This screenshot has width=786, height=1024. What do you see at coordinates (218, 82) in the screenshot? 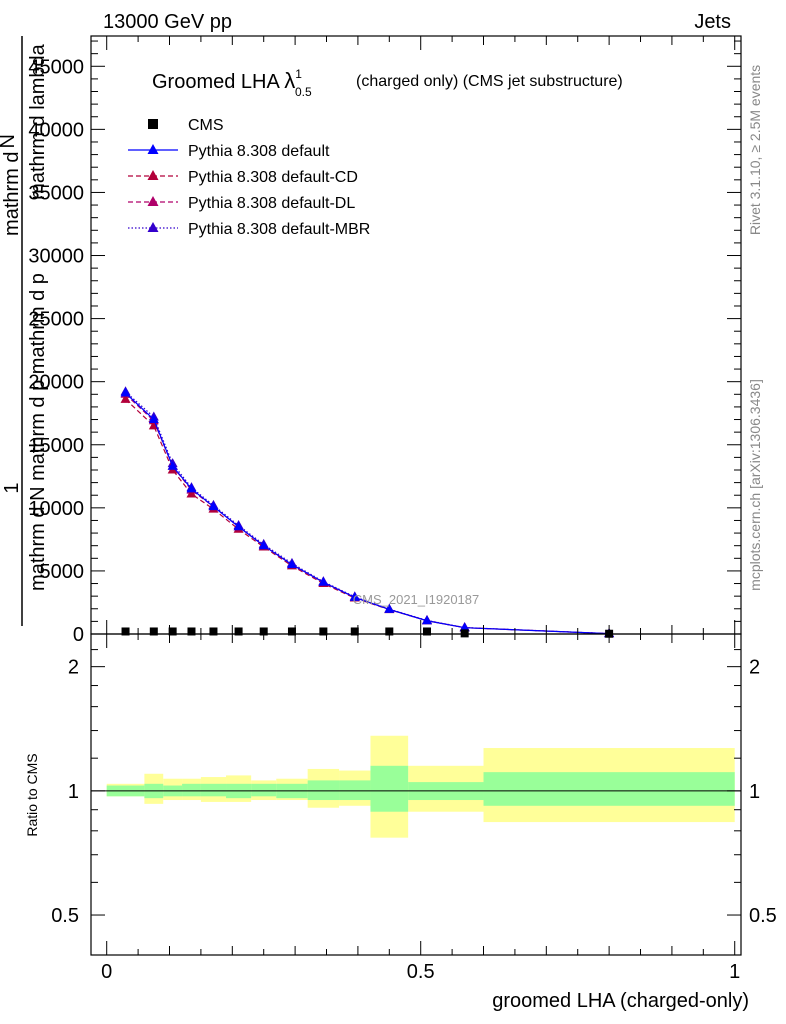
I see `plot-title-prefix: Groomed LHA` at bounding box center [218, 82].